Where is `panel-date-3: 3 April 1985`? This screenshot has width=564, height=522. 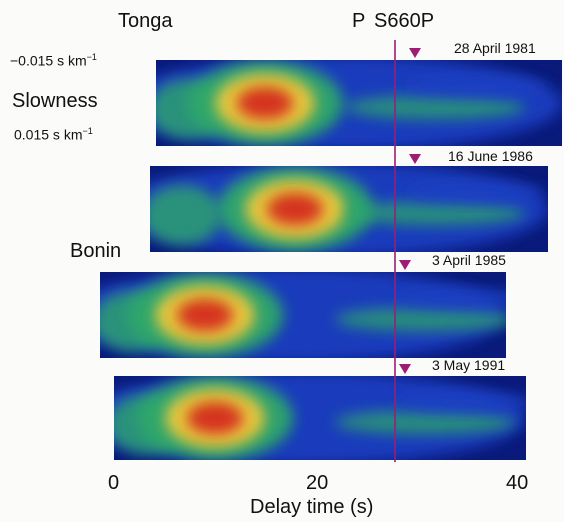 panel-date-3: 3 April 1985 is located at coordinates (469, 260).